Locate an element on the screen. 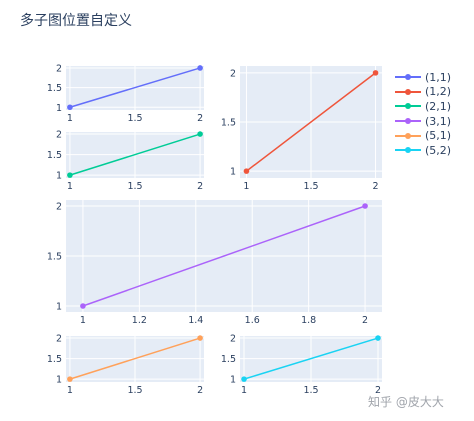  subplot-bottom-left: 1 1.5 2 1 1.5 2 is located at coordinates (125, 365).